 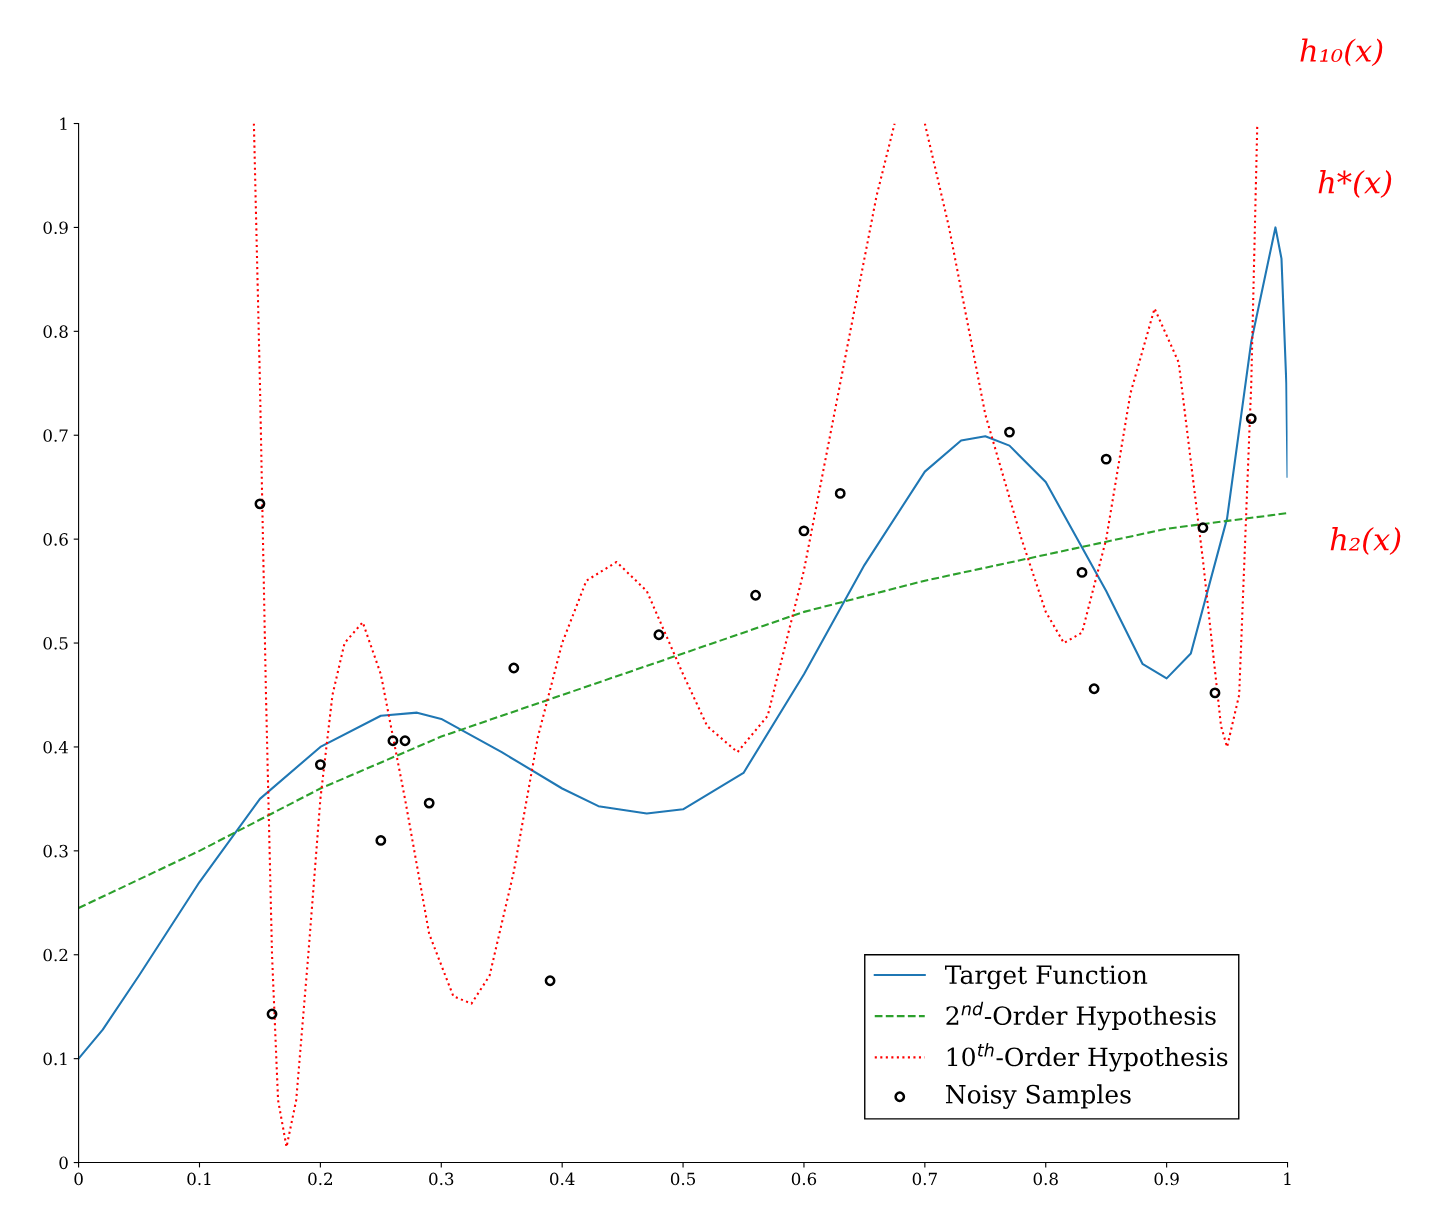 What do you see at coordinates (804, 1179) in the screenshot?
I see `x-tick-label: 0.6` at bounding box center [804, 1179].